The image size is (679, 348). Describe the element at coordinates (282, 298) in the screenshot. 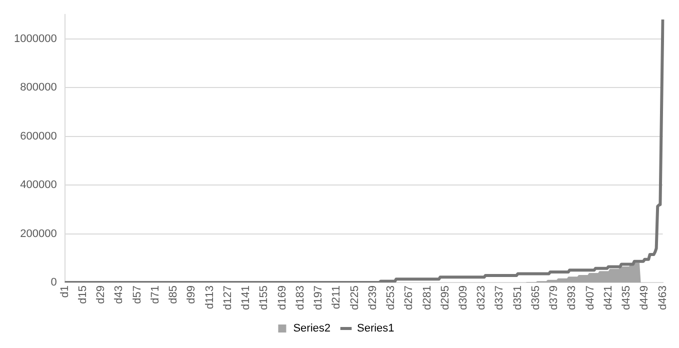

I see `x-tick-label: d169` at that location.